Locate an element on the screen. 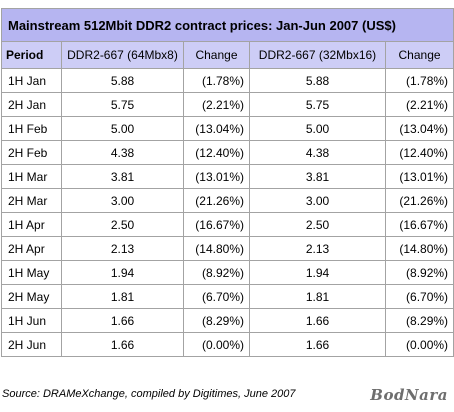 The image size is (454, 412). cell-change-2: (13.04%) is located at coordinates (419, 128).